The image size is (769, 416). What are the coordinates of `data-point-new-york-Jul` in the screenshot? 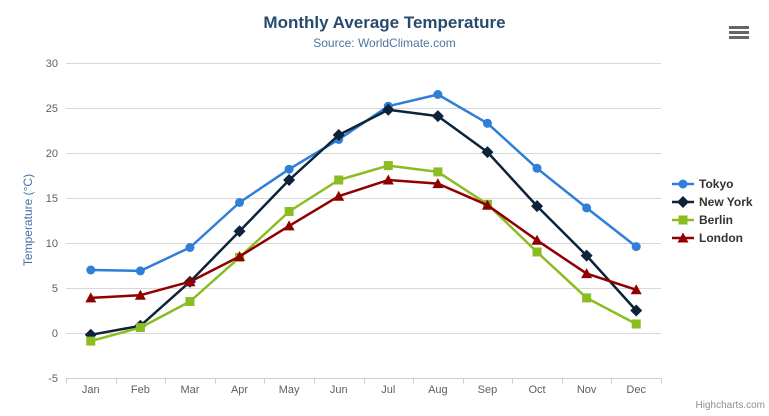 It's located at (388, 109).